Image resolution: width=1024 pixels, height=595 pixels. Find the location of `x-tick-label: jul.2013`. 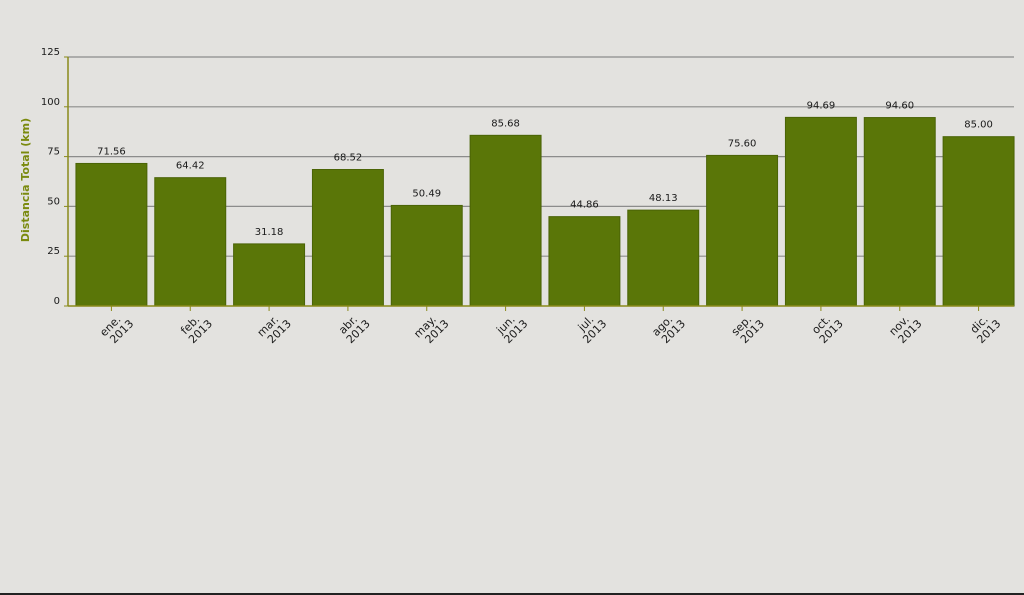

x-tick-label: jul.2013 is located at coordinates (592, 329).